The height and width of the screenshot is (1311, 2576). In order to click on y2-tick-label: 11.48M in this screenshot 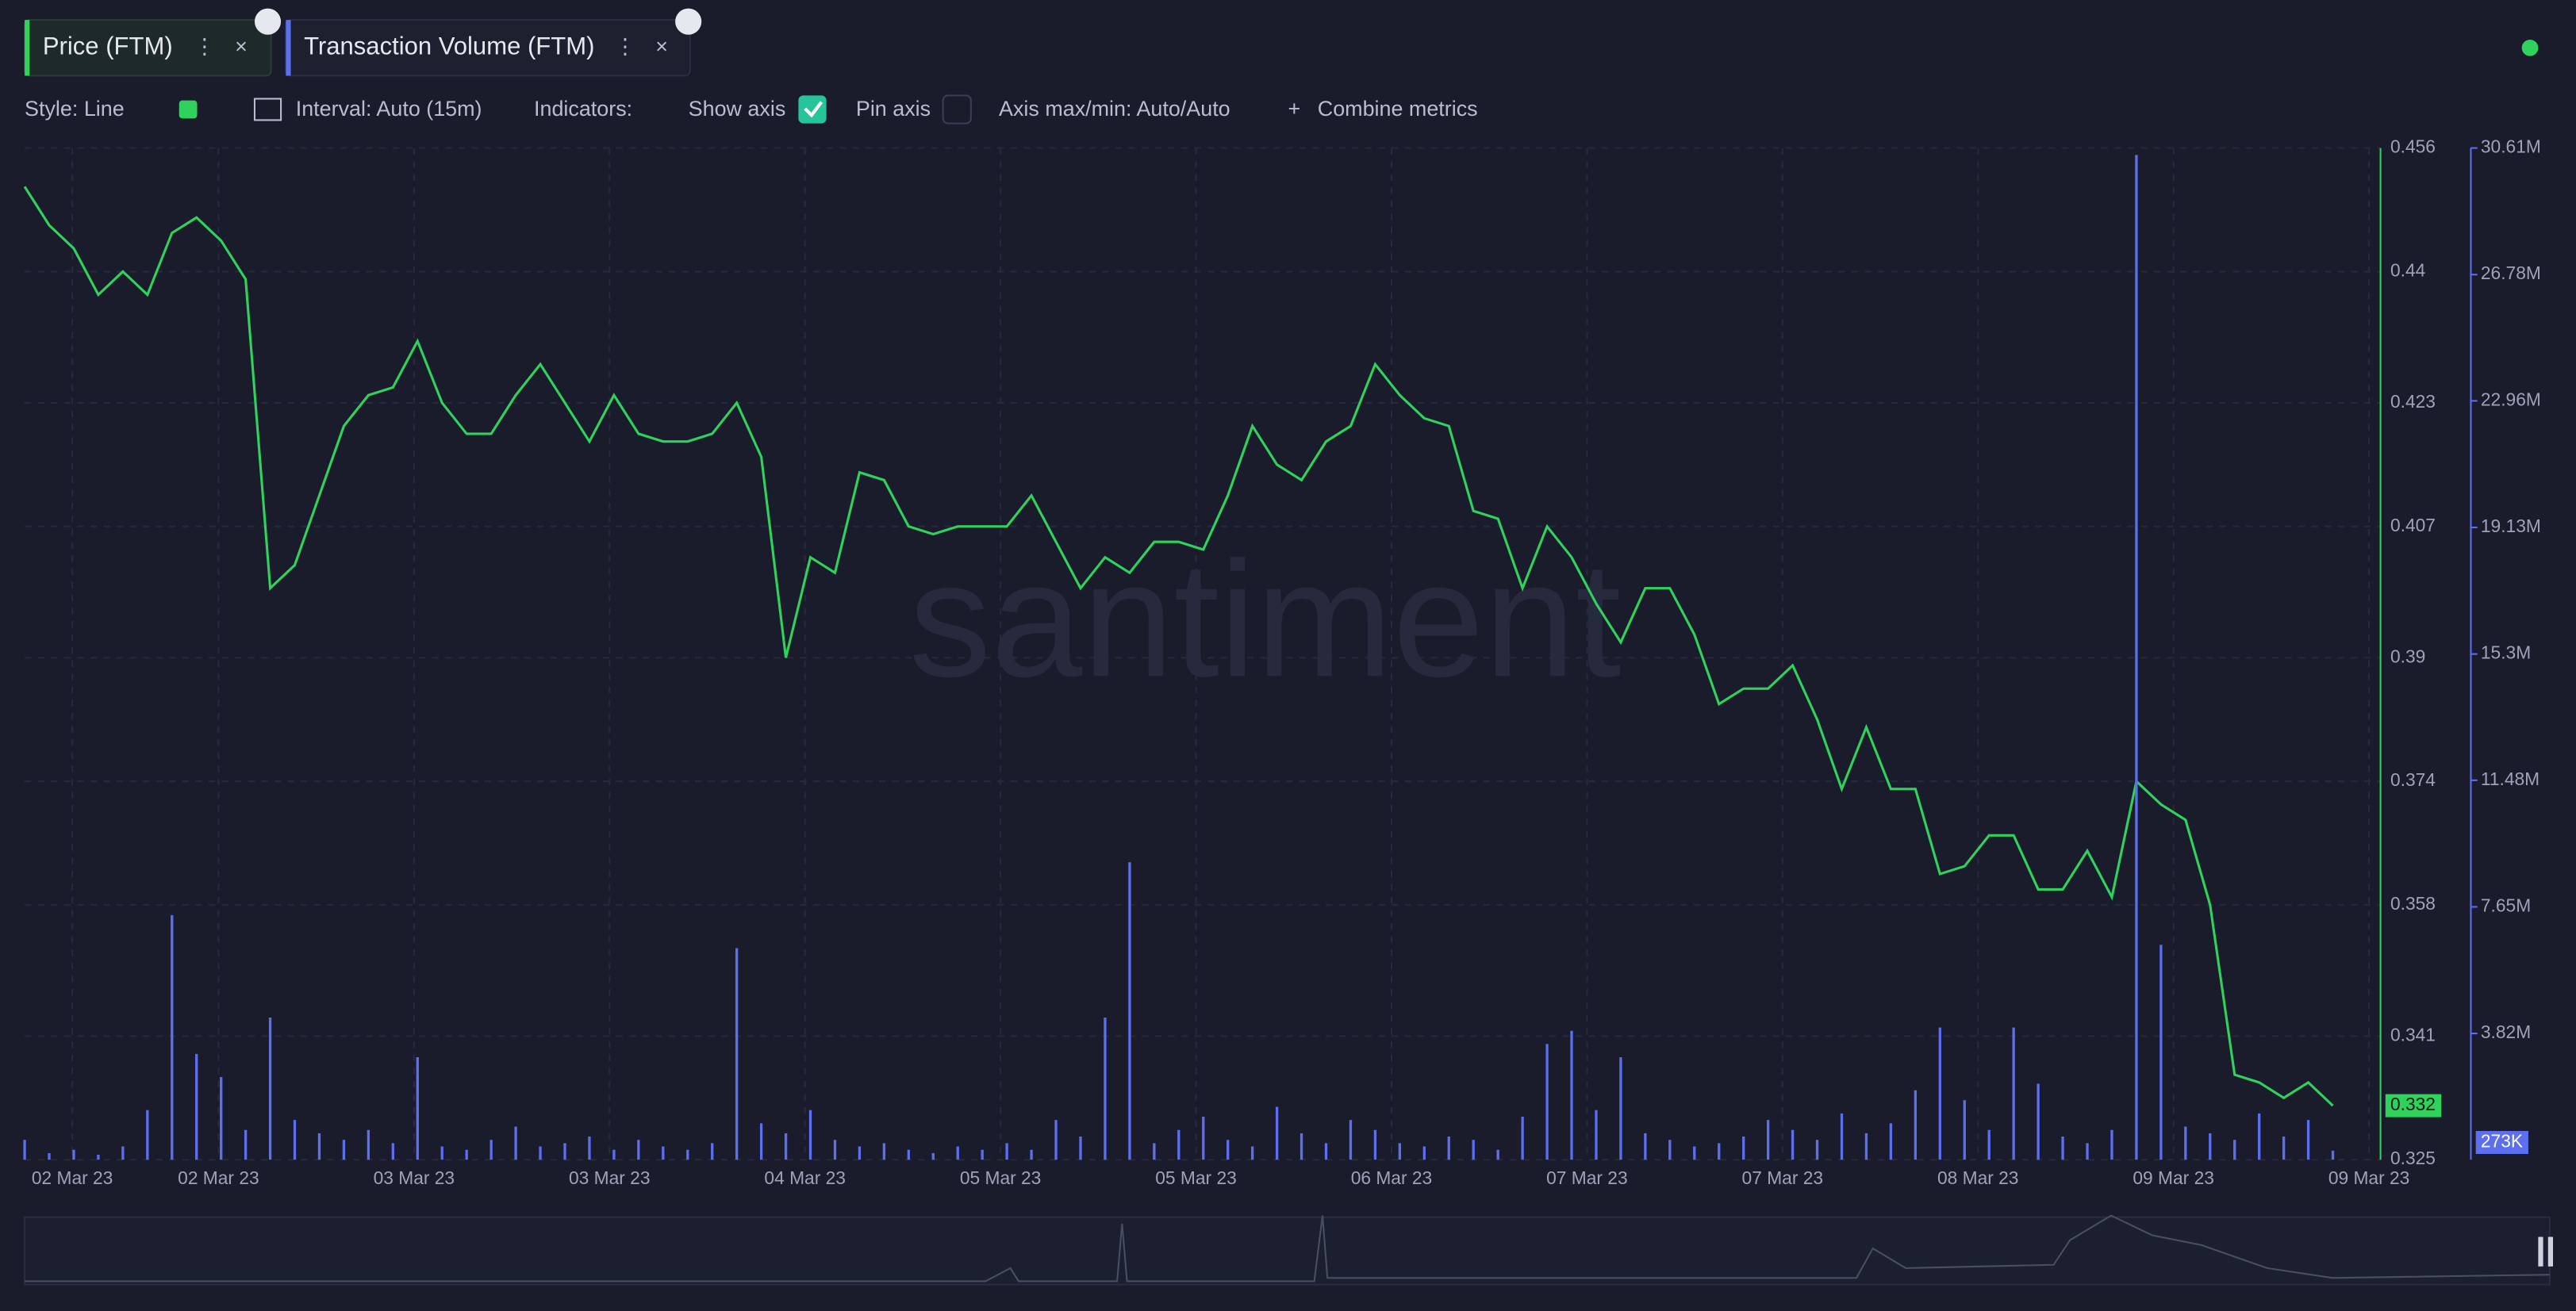, I will do `click(2510, 779)`.